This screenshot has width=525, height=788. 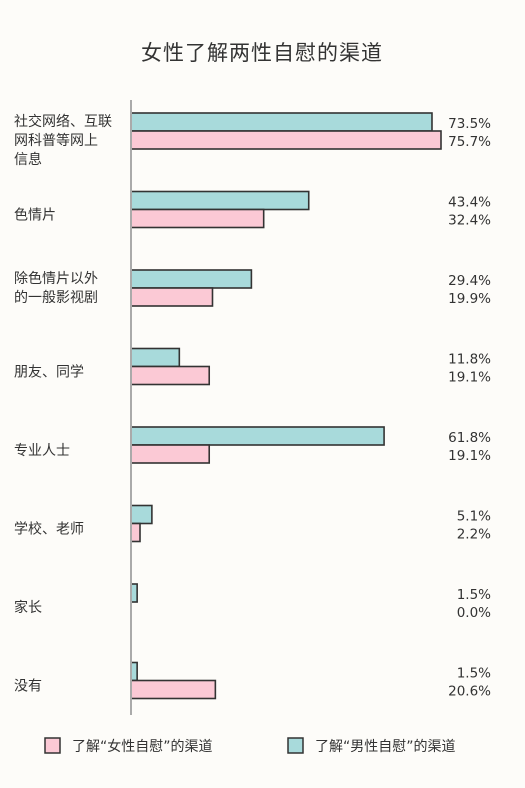 What do you see at coordinates (35, 215) in the screenshot?
I see `category-label-1: 色情片` at bounding box center [35, 215].